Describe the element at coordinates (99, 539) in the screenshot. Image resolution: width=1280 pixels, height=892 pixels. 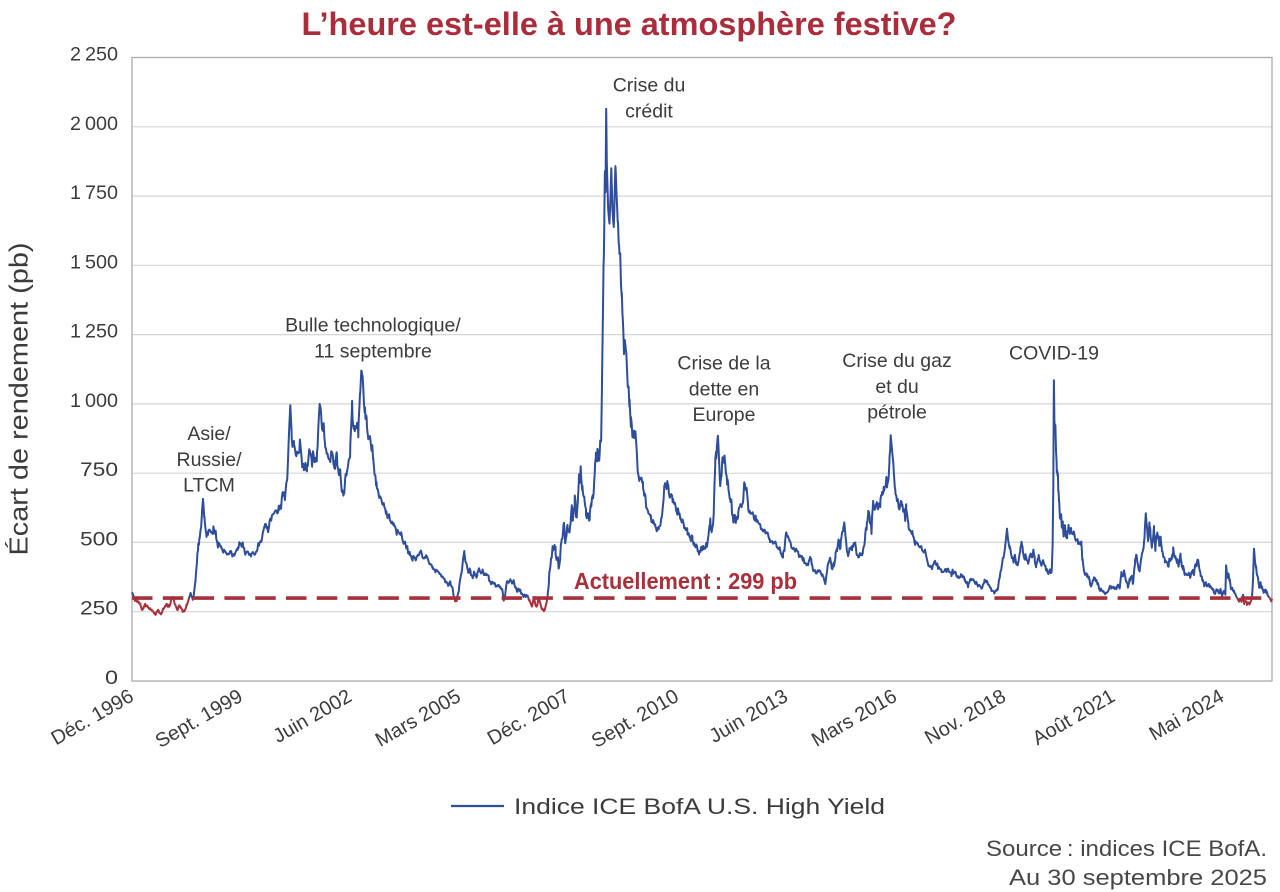
I see `svg-text: 500` at that location.